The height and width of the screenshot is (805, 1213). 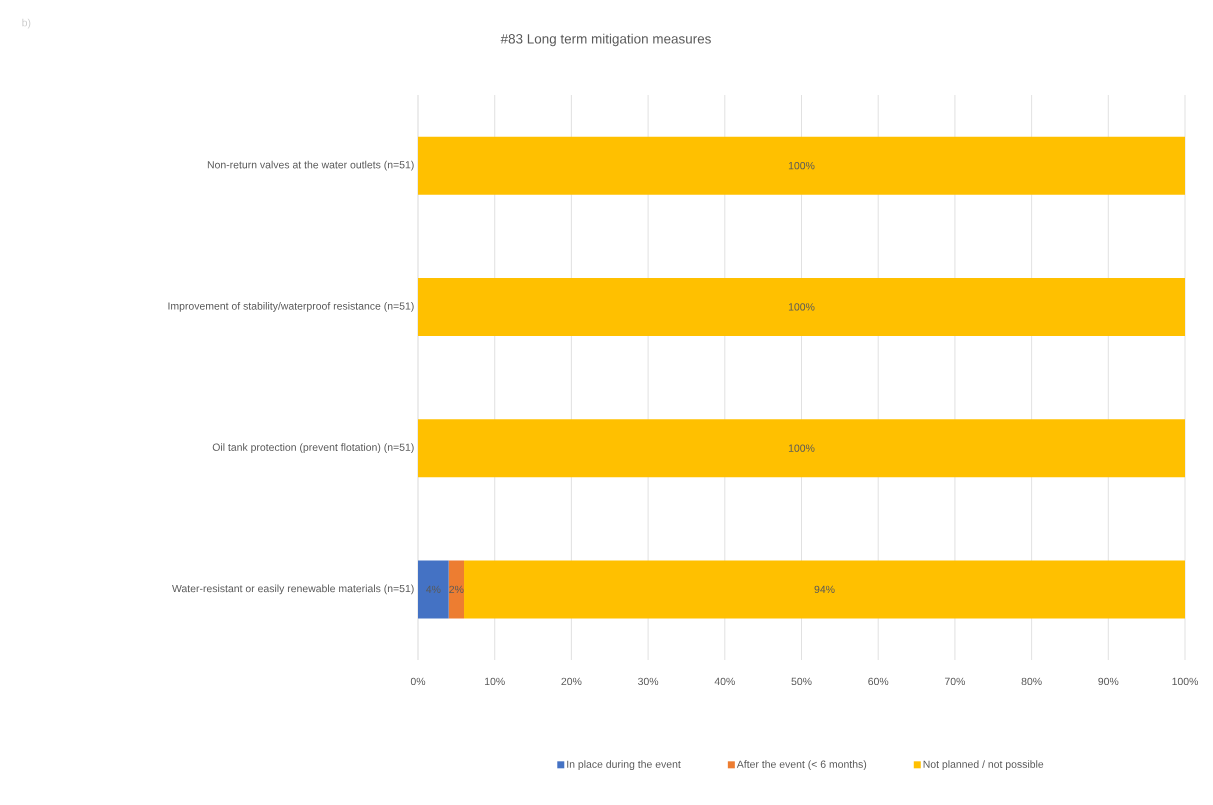 What do you see at coordinates (983, 765) in the screenshot?
I see `legend-label: Not planned / not possible` at bounding box center [983, 765].